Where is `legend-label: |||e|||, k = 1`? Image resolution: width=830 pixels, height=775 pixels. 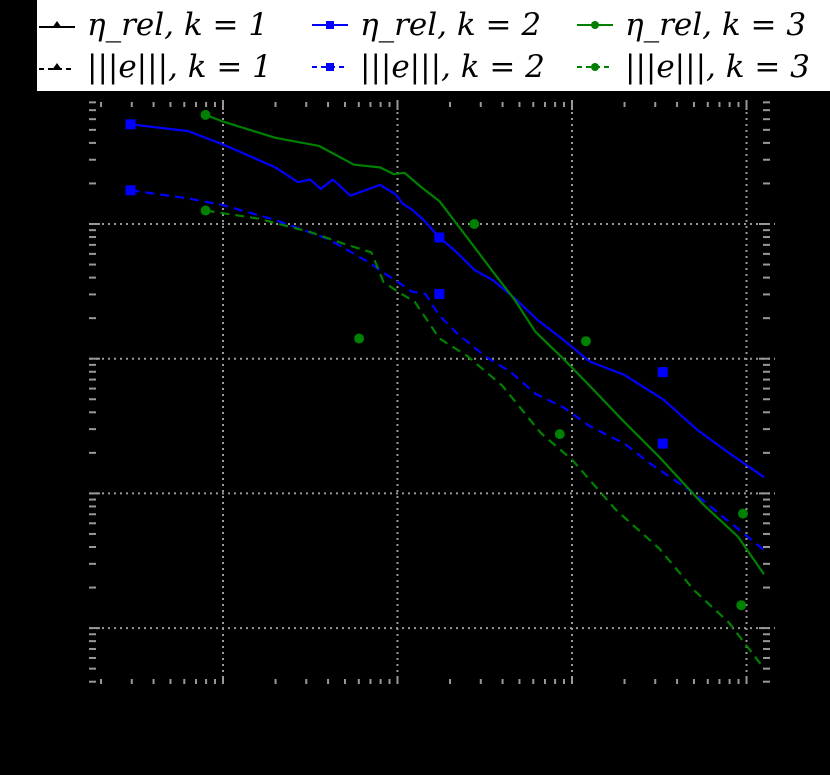
legend-label: |||e|||, k = 1 is located at coordinates (179, 67).